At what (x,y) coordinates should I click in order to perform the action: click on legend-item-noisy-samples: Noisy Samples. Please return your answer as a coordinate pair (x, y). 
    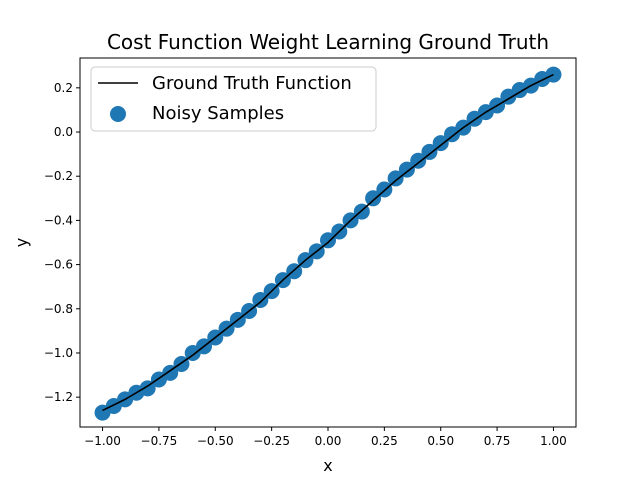
    Looking at the image, I should click on (218, 113).